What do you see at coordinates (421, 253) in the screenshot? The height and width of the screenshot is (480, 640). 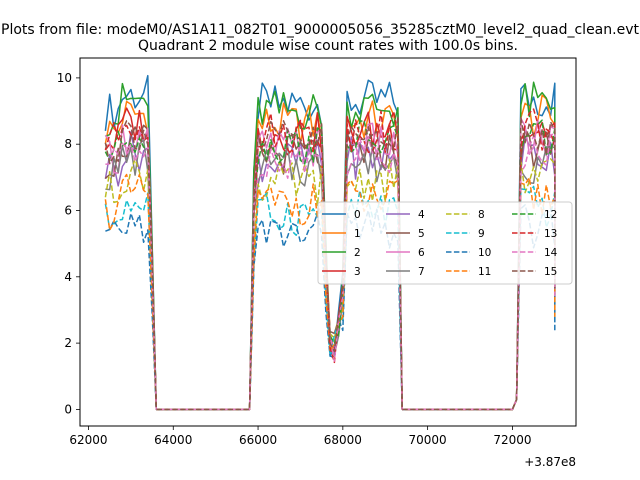 I see `legend-label-6: 6` at bounding box center [421, 253].